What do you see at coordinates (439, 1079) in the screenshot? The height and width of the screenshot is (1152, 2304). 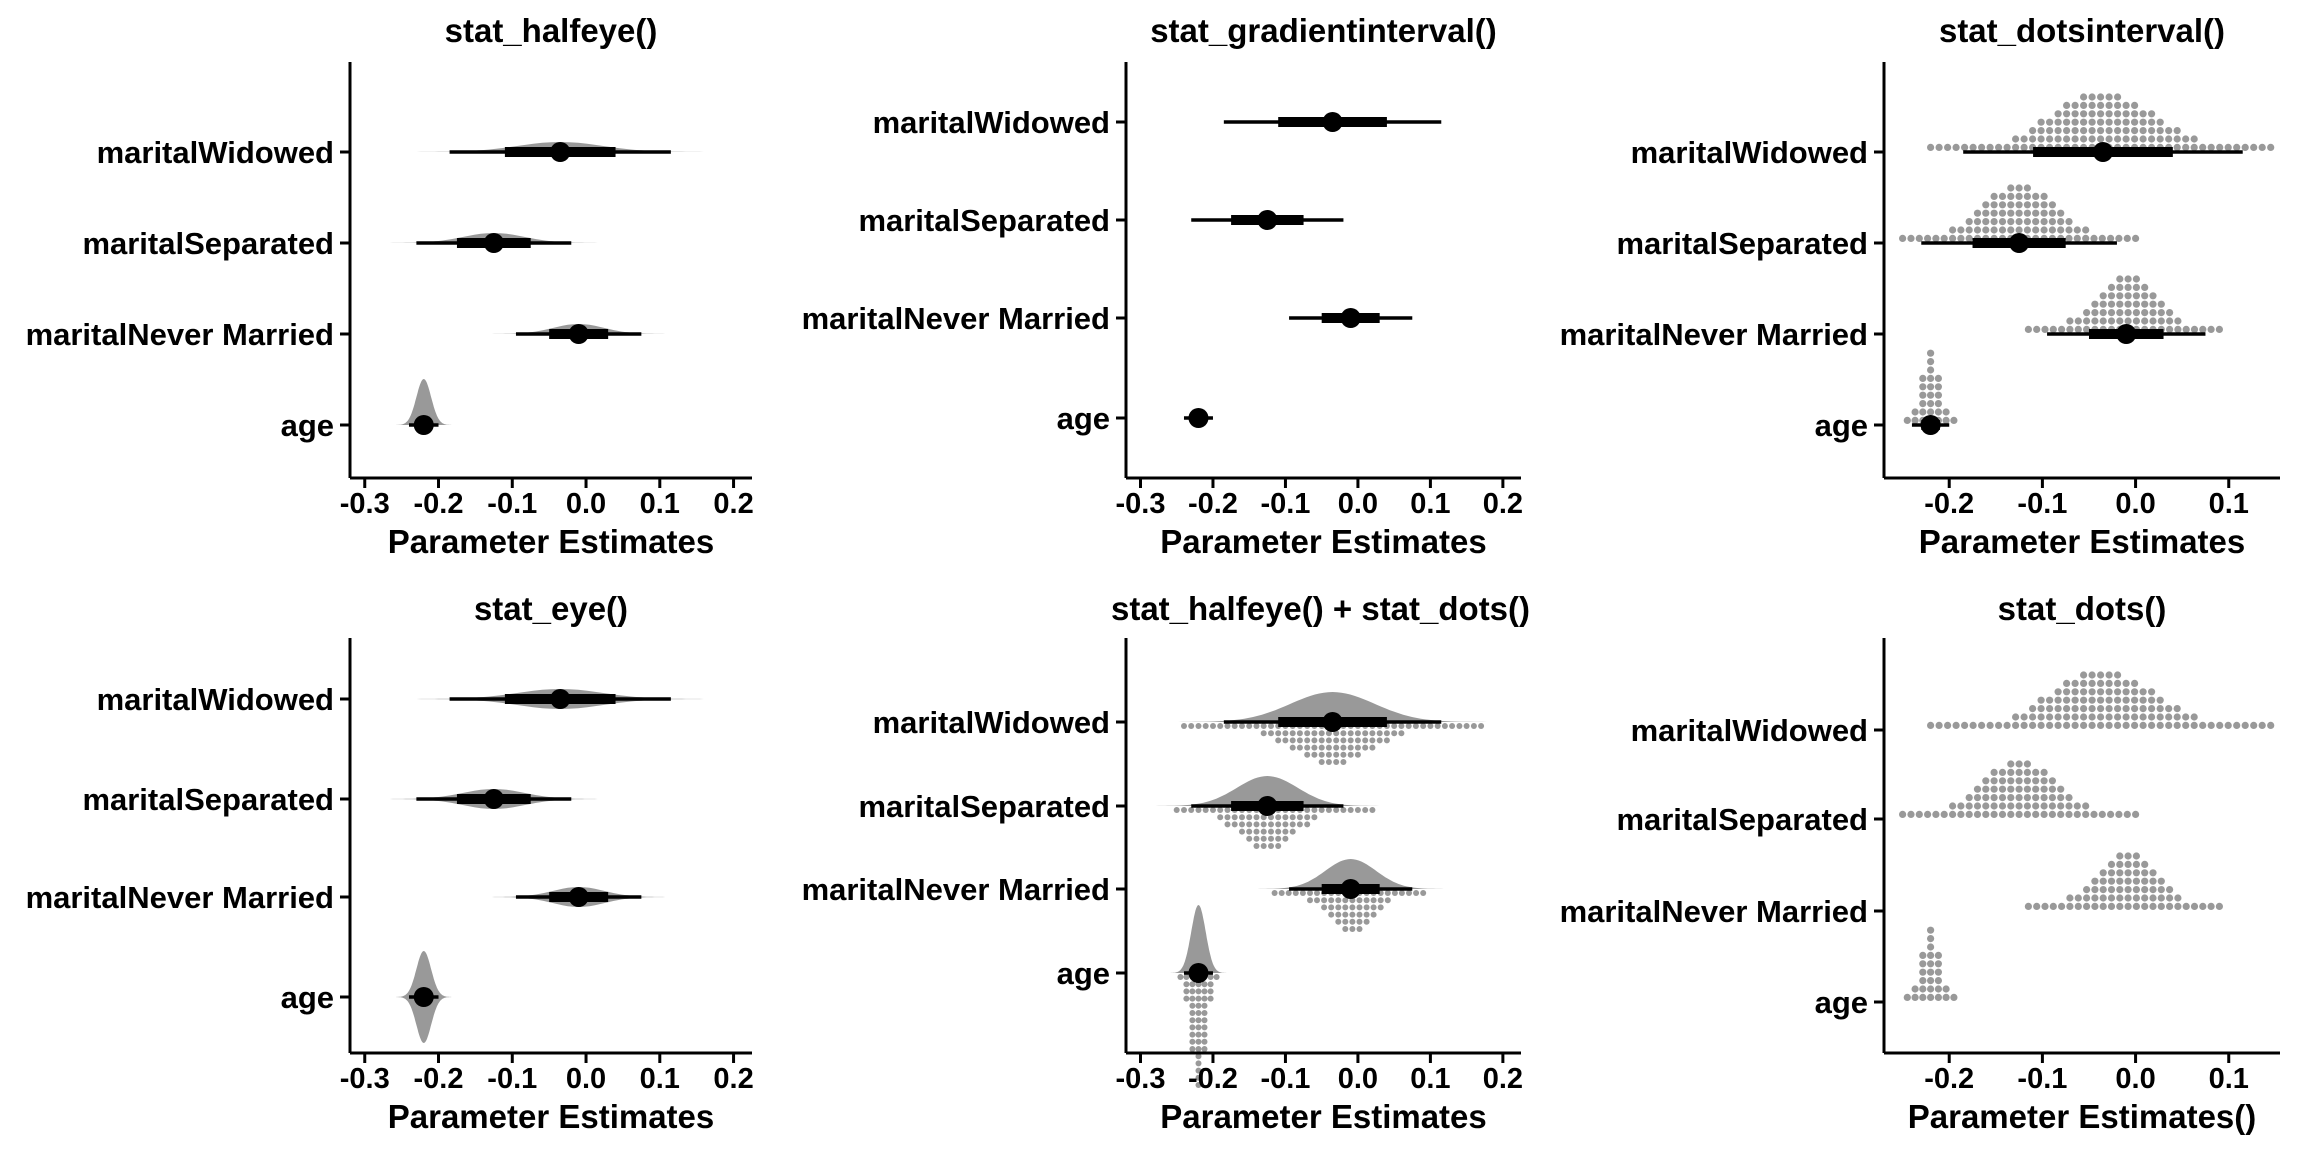 I see `x-tick-label: -0.2` at bounding box center [439, 1079].